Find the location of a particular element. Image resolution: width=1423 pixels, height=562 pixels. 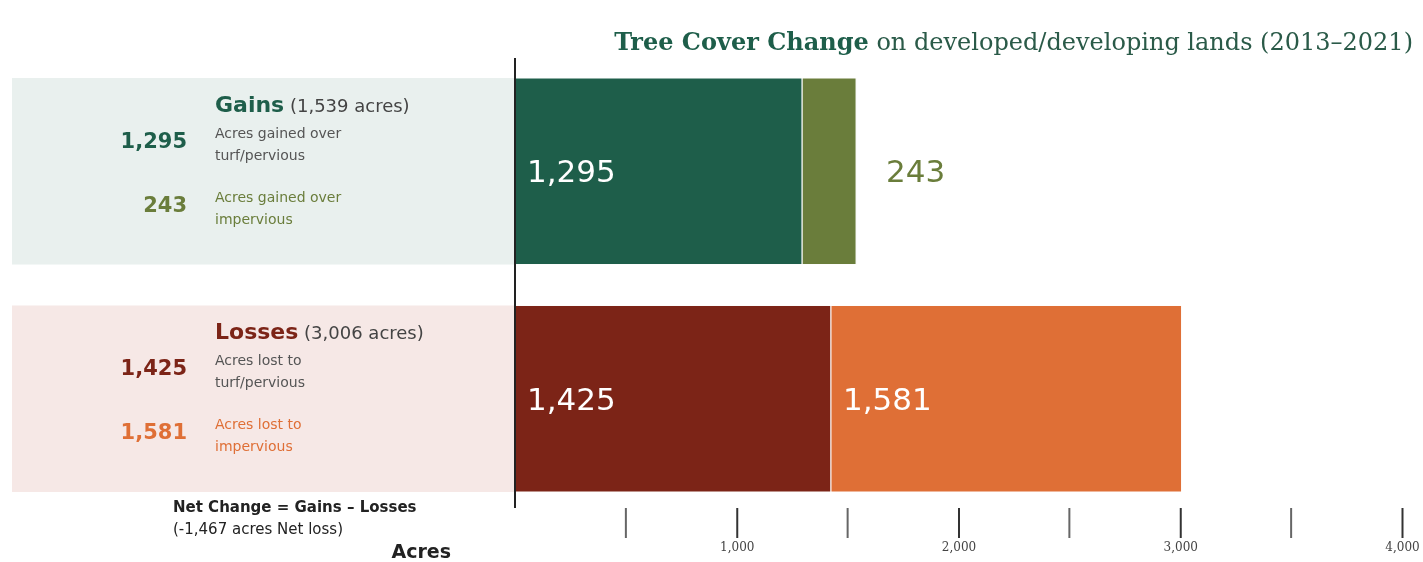

text: Acres gained over turf/pervious is located at coordinates (278, 144).